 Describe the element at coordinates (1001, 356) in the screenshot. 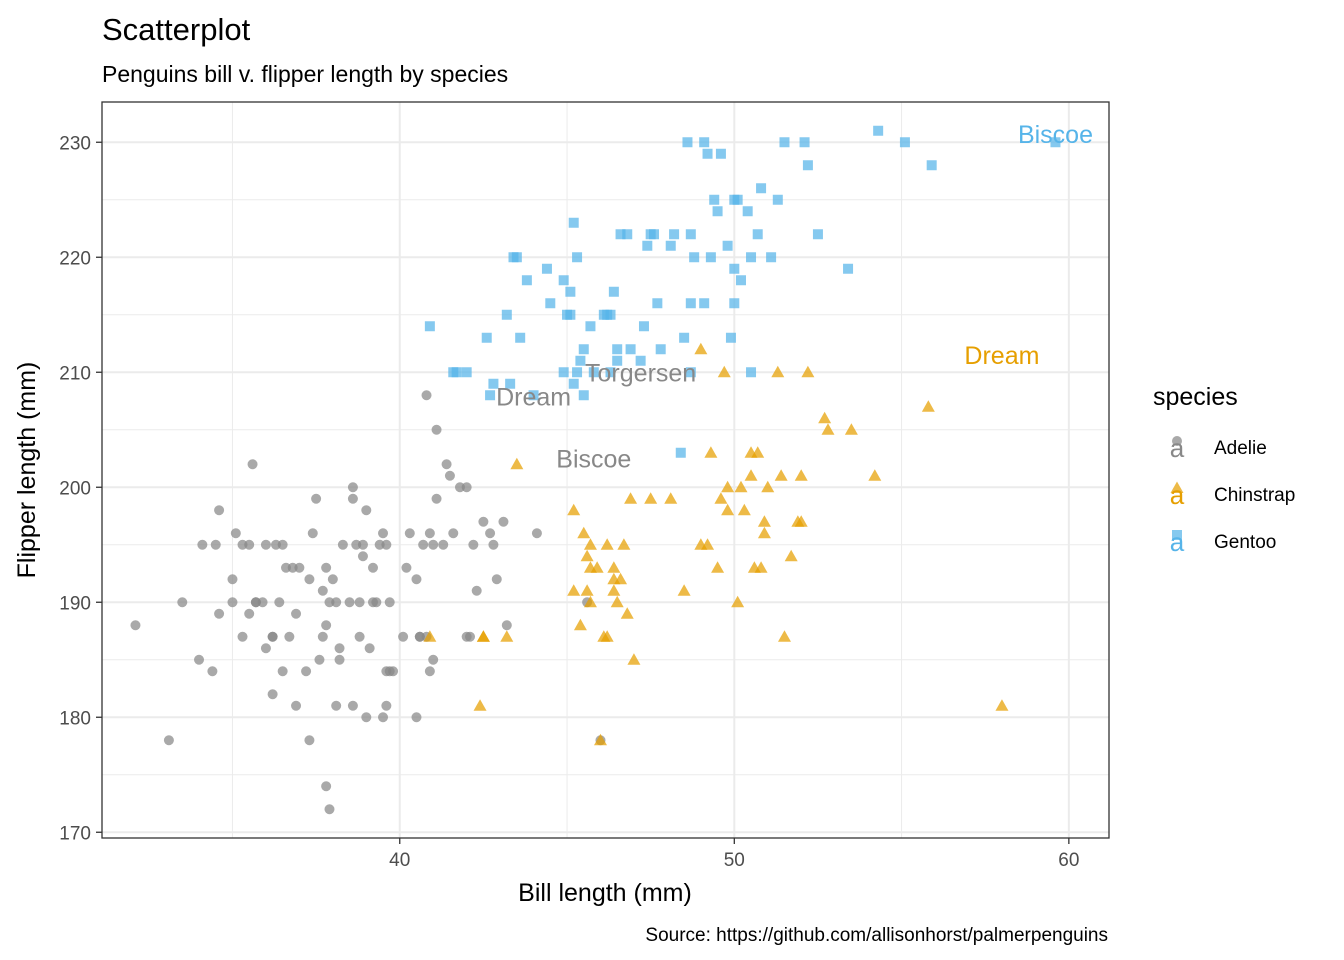

I see `point-label: Dream` at that location.